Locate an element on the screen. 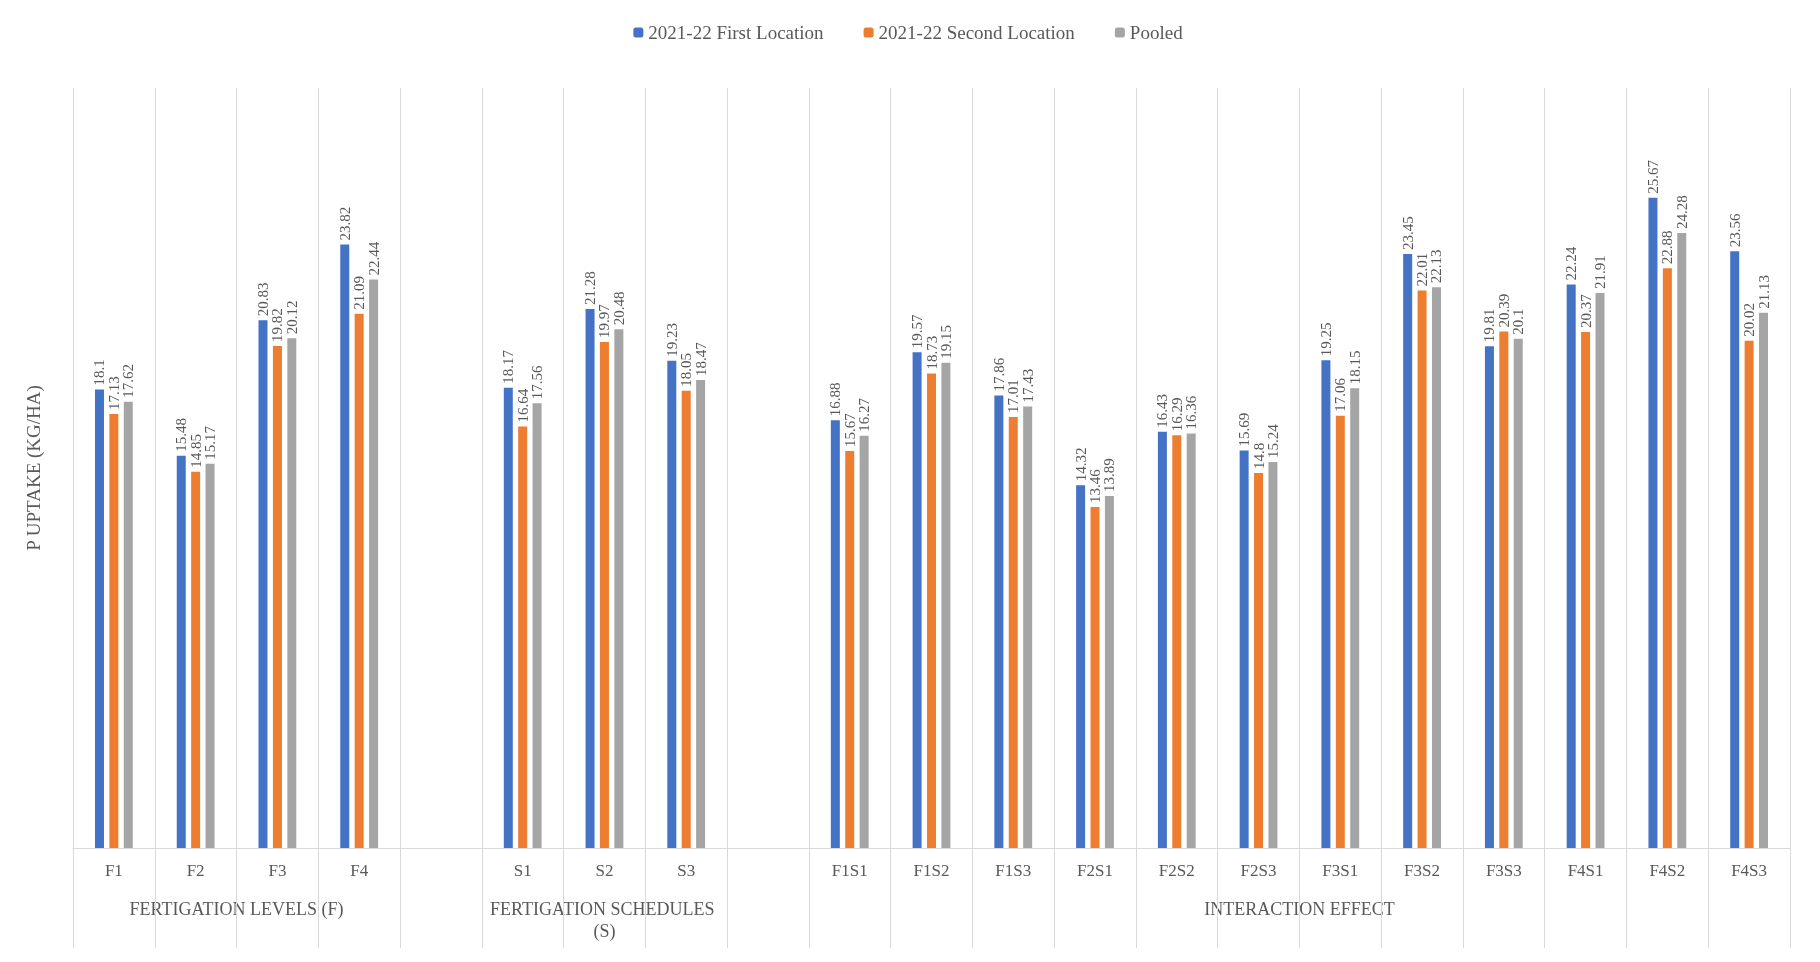  x-tick-label: F4 is located at coordinates (359, 870).